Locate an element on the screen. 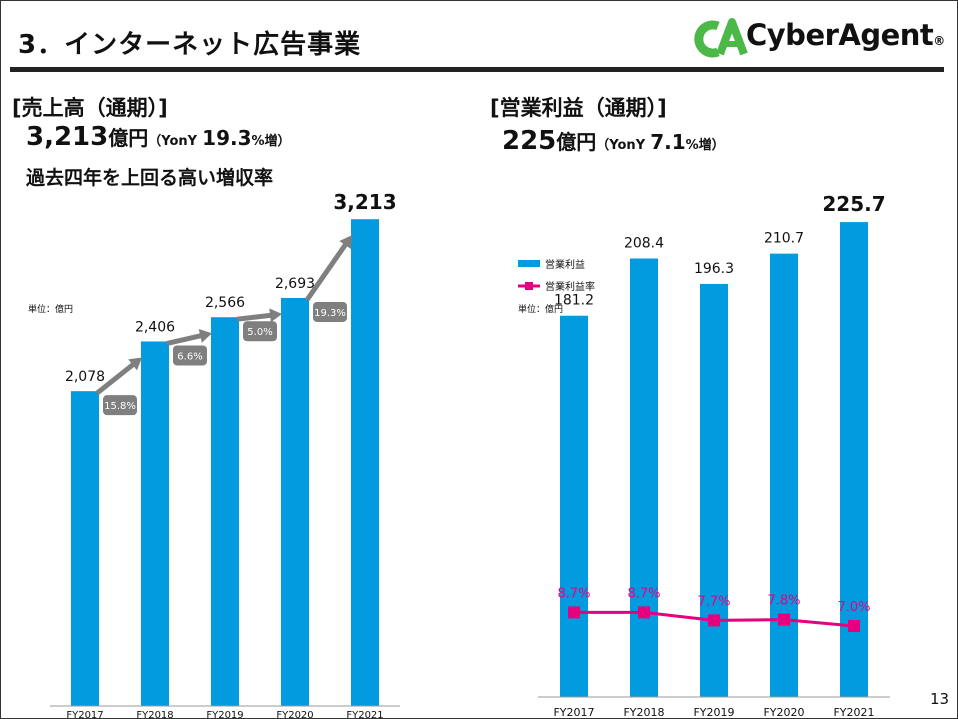 This screenshot has width=958, height=719. growth-badge-label: 19.3% is located at coordinates (330, 313).